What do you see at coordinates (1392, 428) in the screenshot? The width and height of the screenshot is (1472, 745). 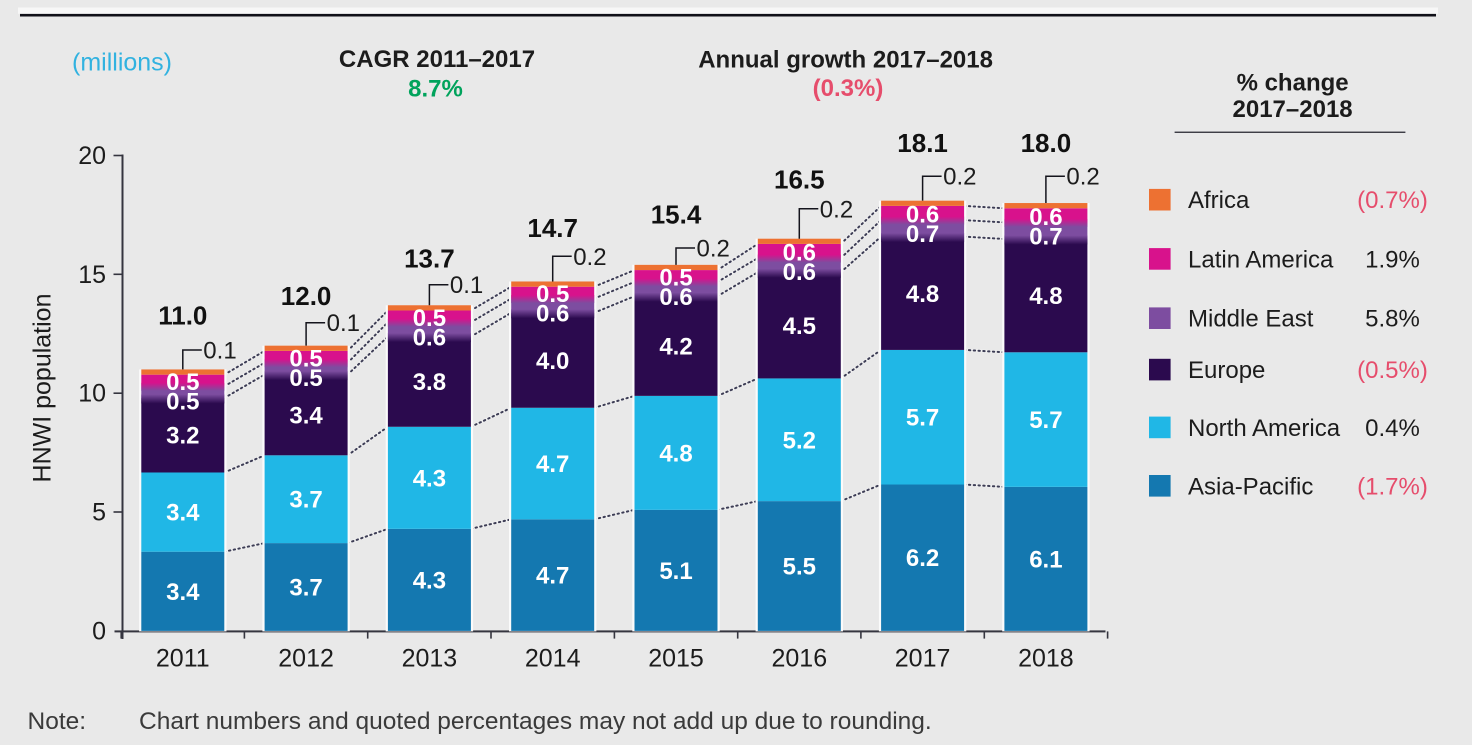 I see `svg-text: 0.4%` at bounding box center [1392, 428].